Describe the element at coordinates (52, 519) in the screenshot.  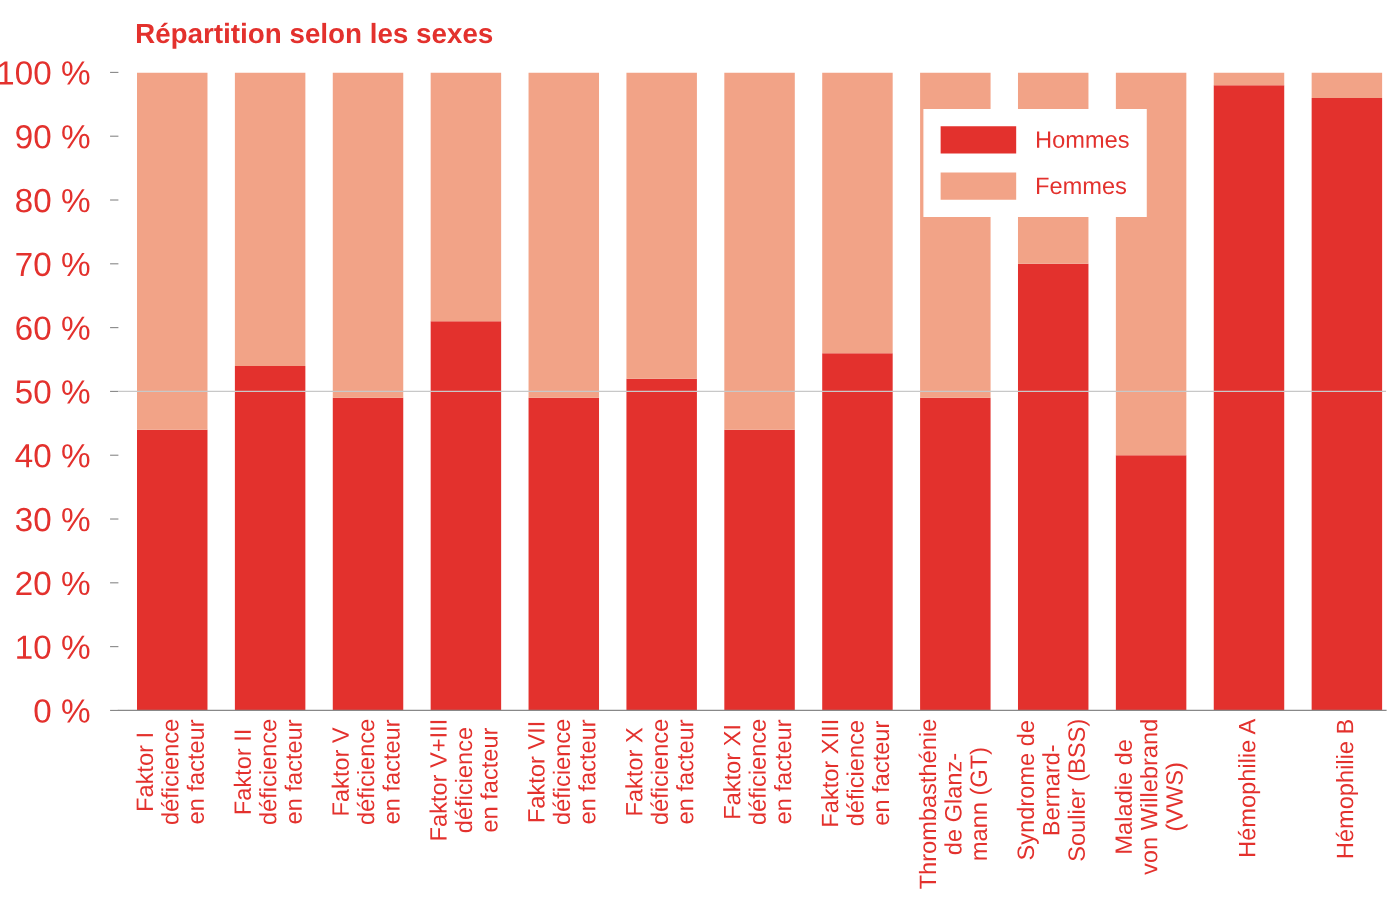
I see `y-tick-label: 30 %` at that location.